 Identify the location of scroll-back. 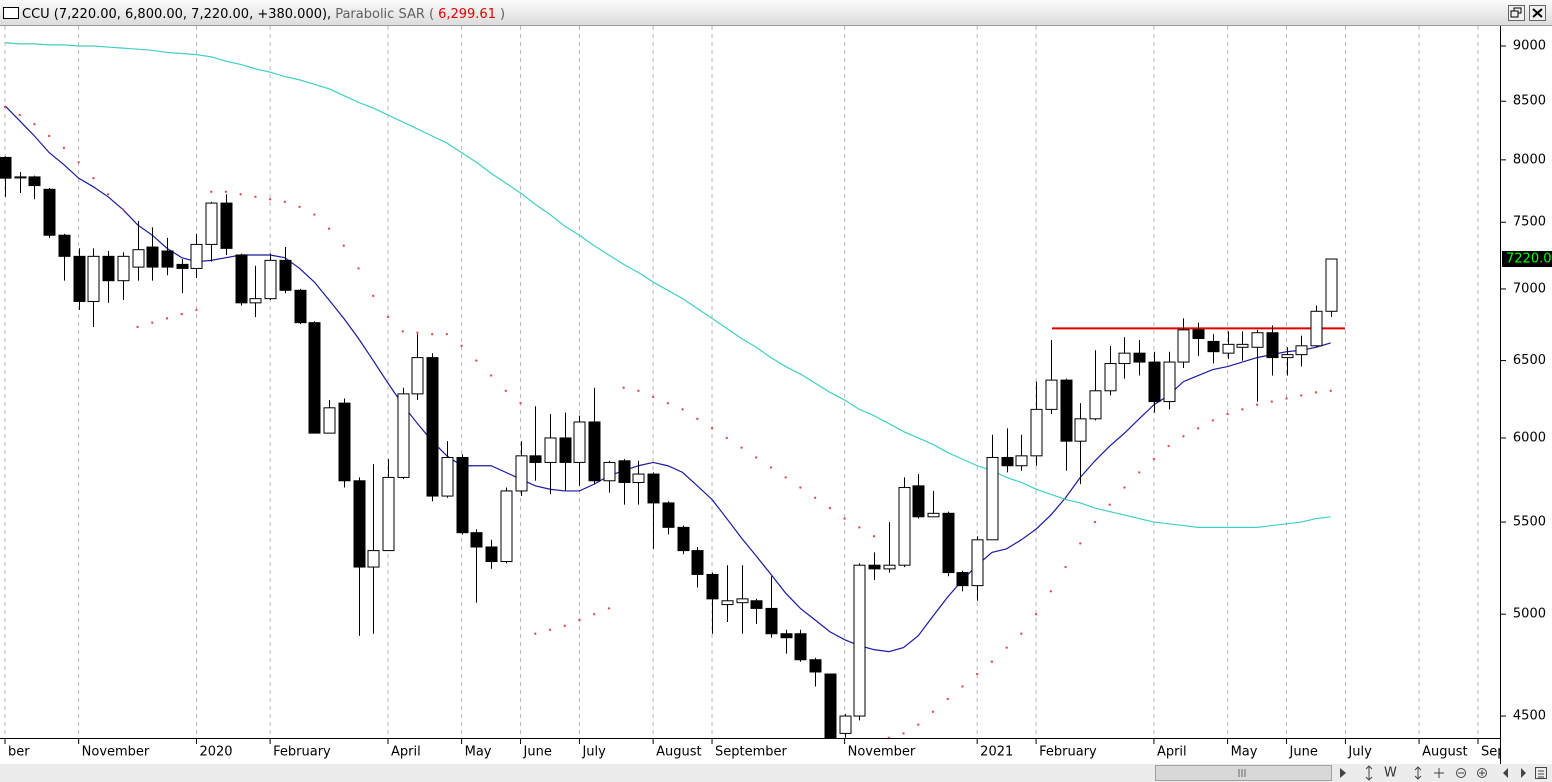
(1505, 773).